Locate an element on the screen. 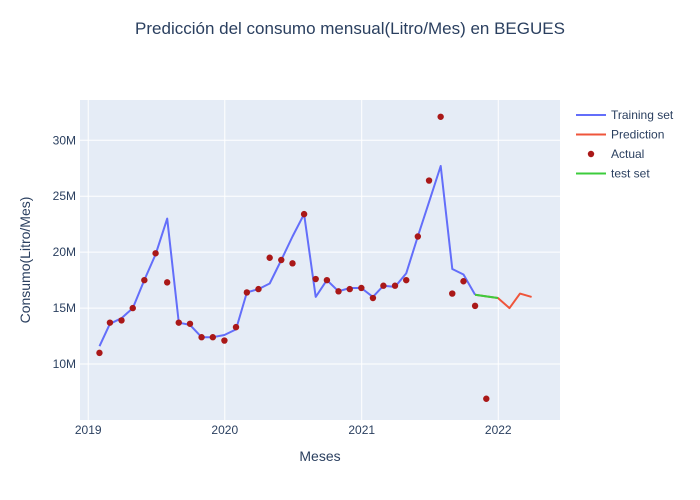 The height and width of the screenshot is (500, 700). x-tick-label: 2021 is located at coordinates (361, 430).